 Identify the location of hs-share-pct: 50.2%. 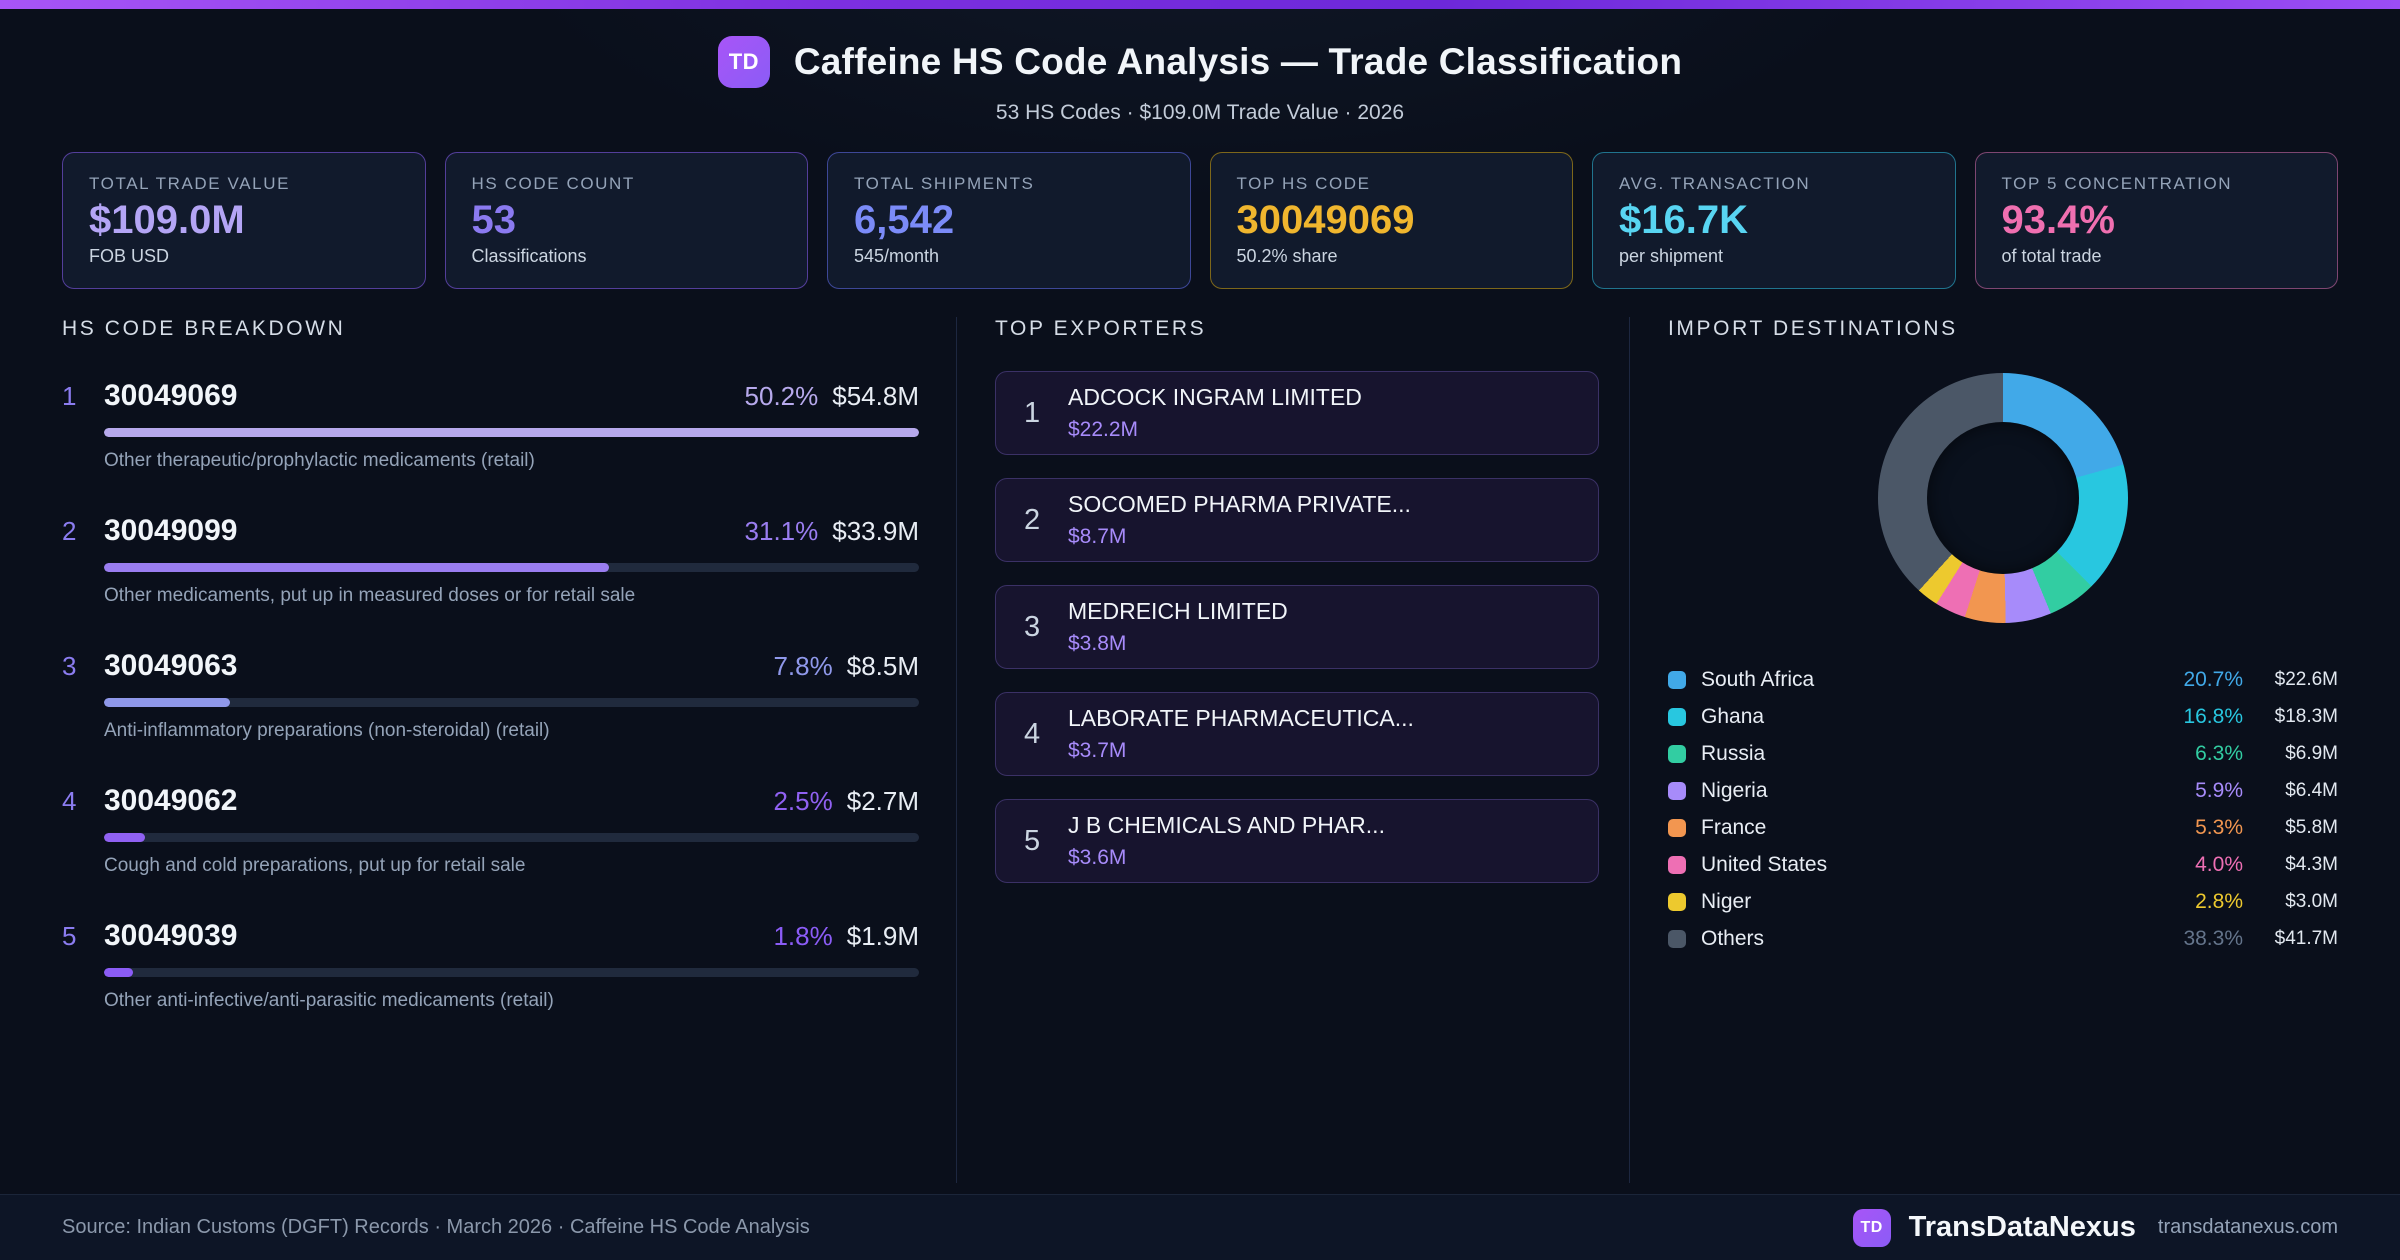
(781, 396).